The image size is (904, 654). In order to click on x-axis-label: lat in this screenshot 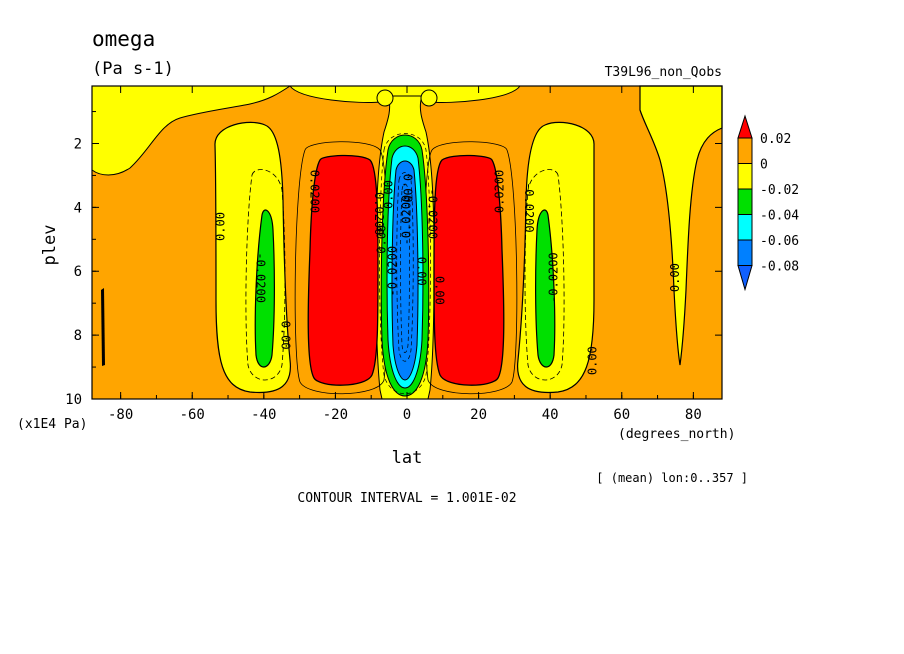, I will do `click(407, 458)`.